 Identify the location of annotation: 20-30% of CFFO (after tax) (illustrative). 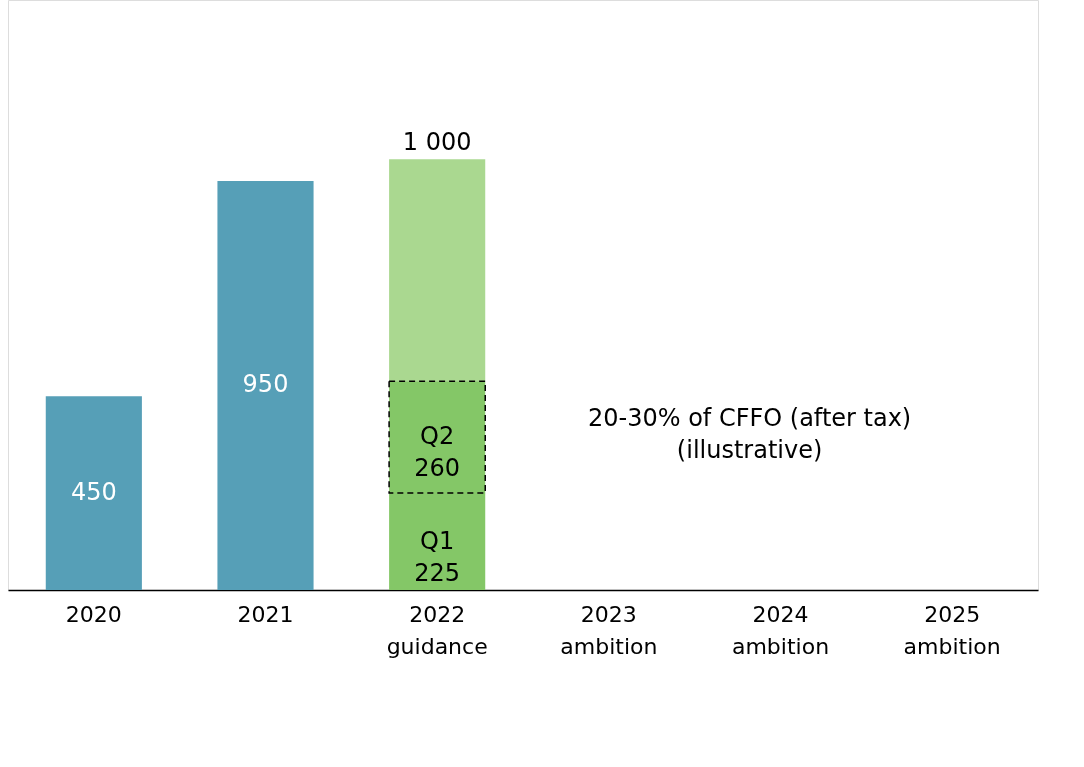
(749, 434).